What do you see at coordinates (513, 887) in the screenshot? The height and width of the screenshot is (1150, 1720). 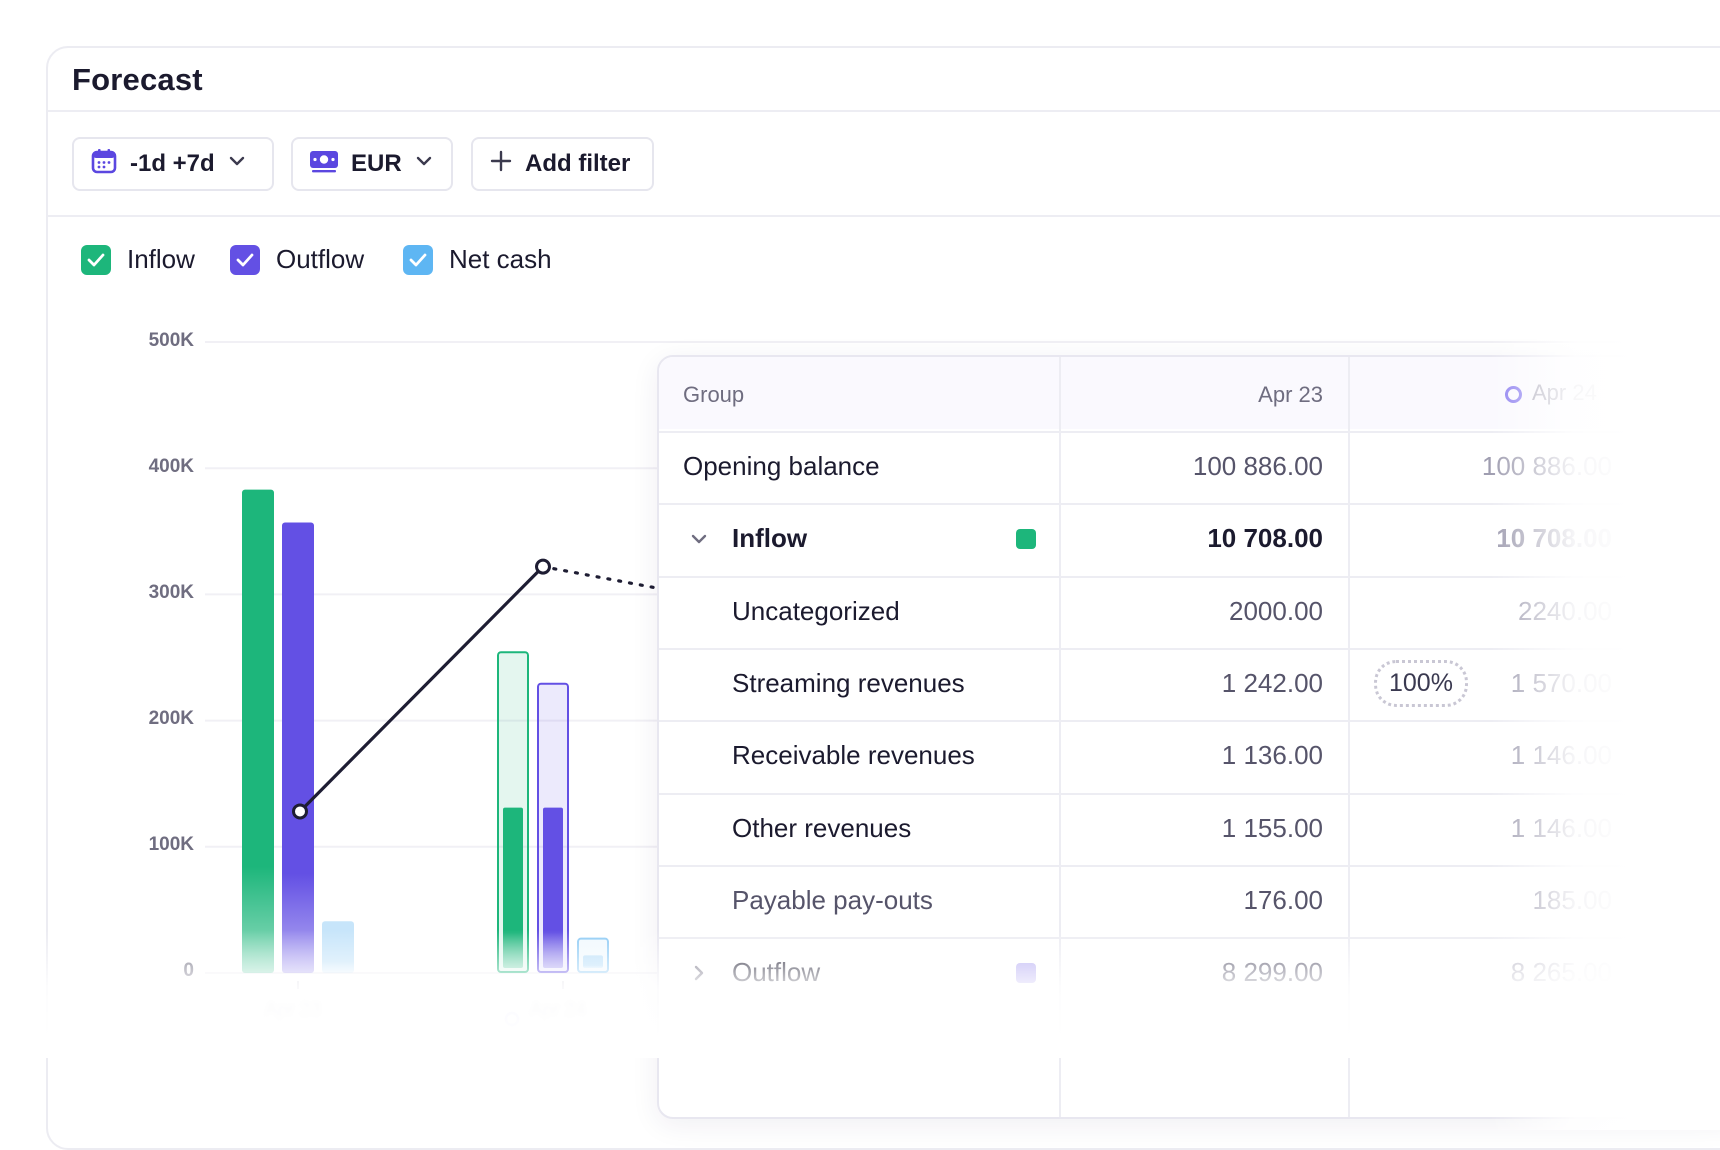 I see `actual-bar-inflow` at bounding box center [513, 887].